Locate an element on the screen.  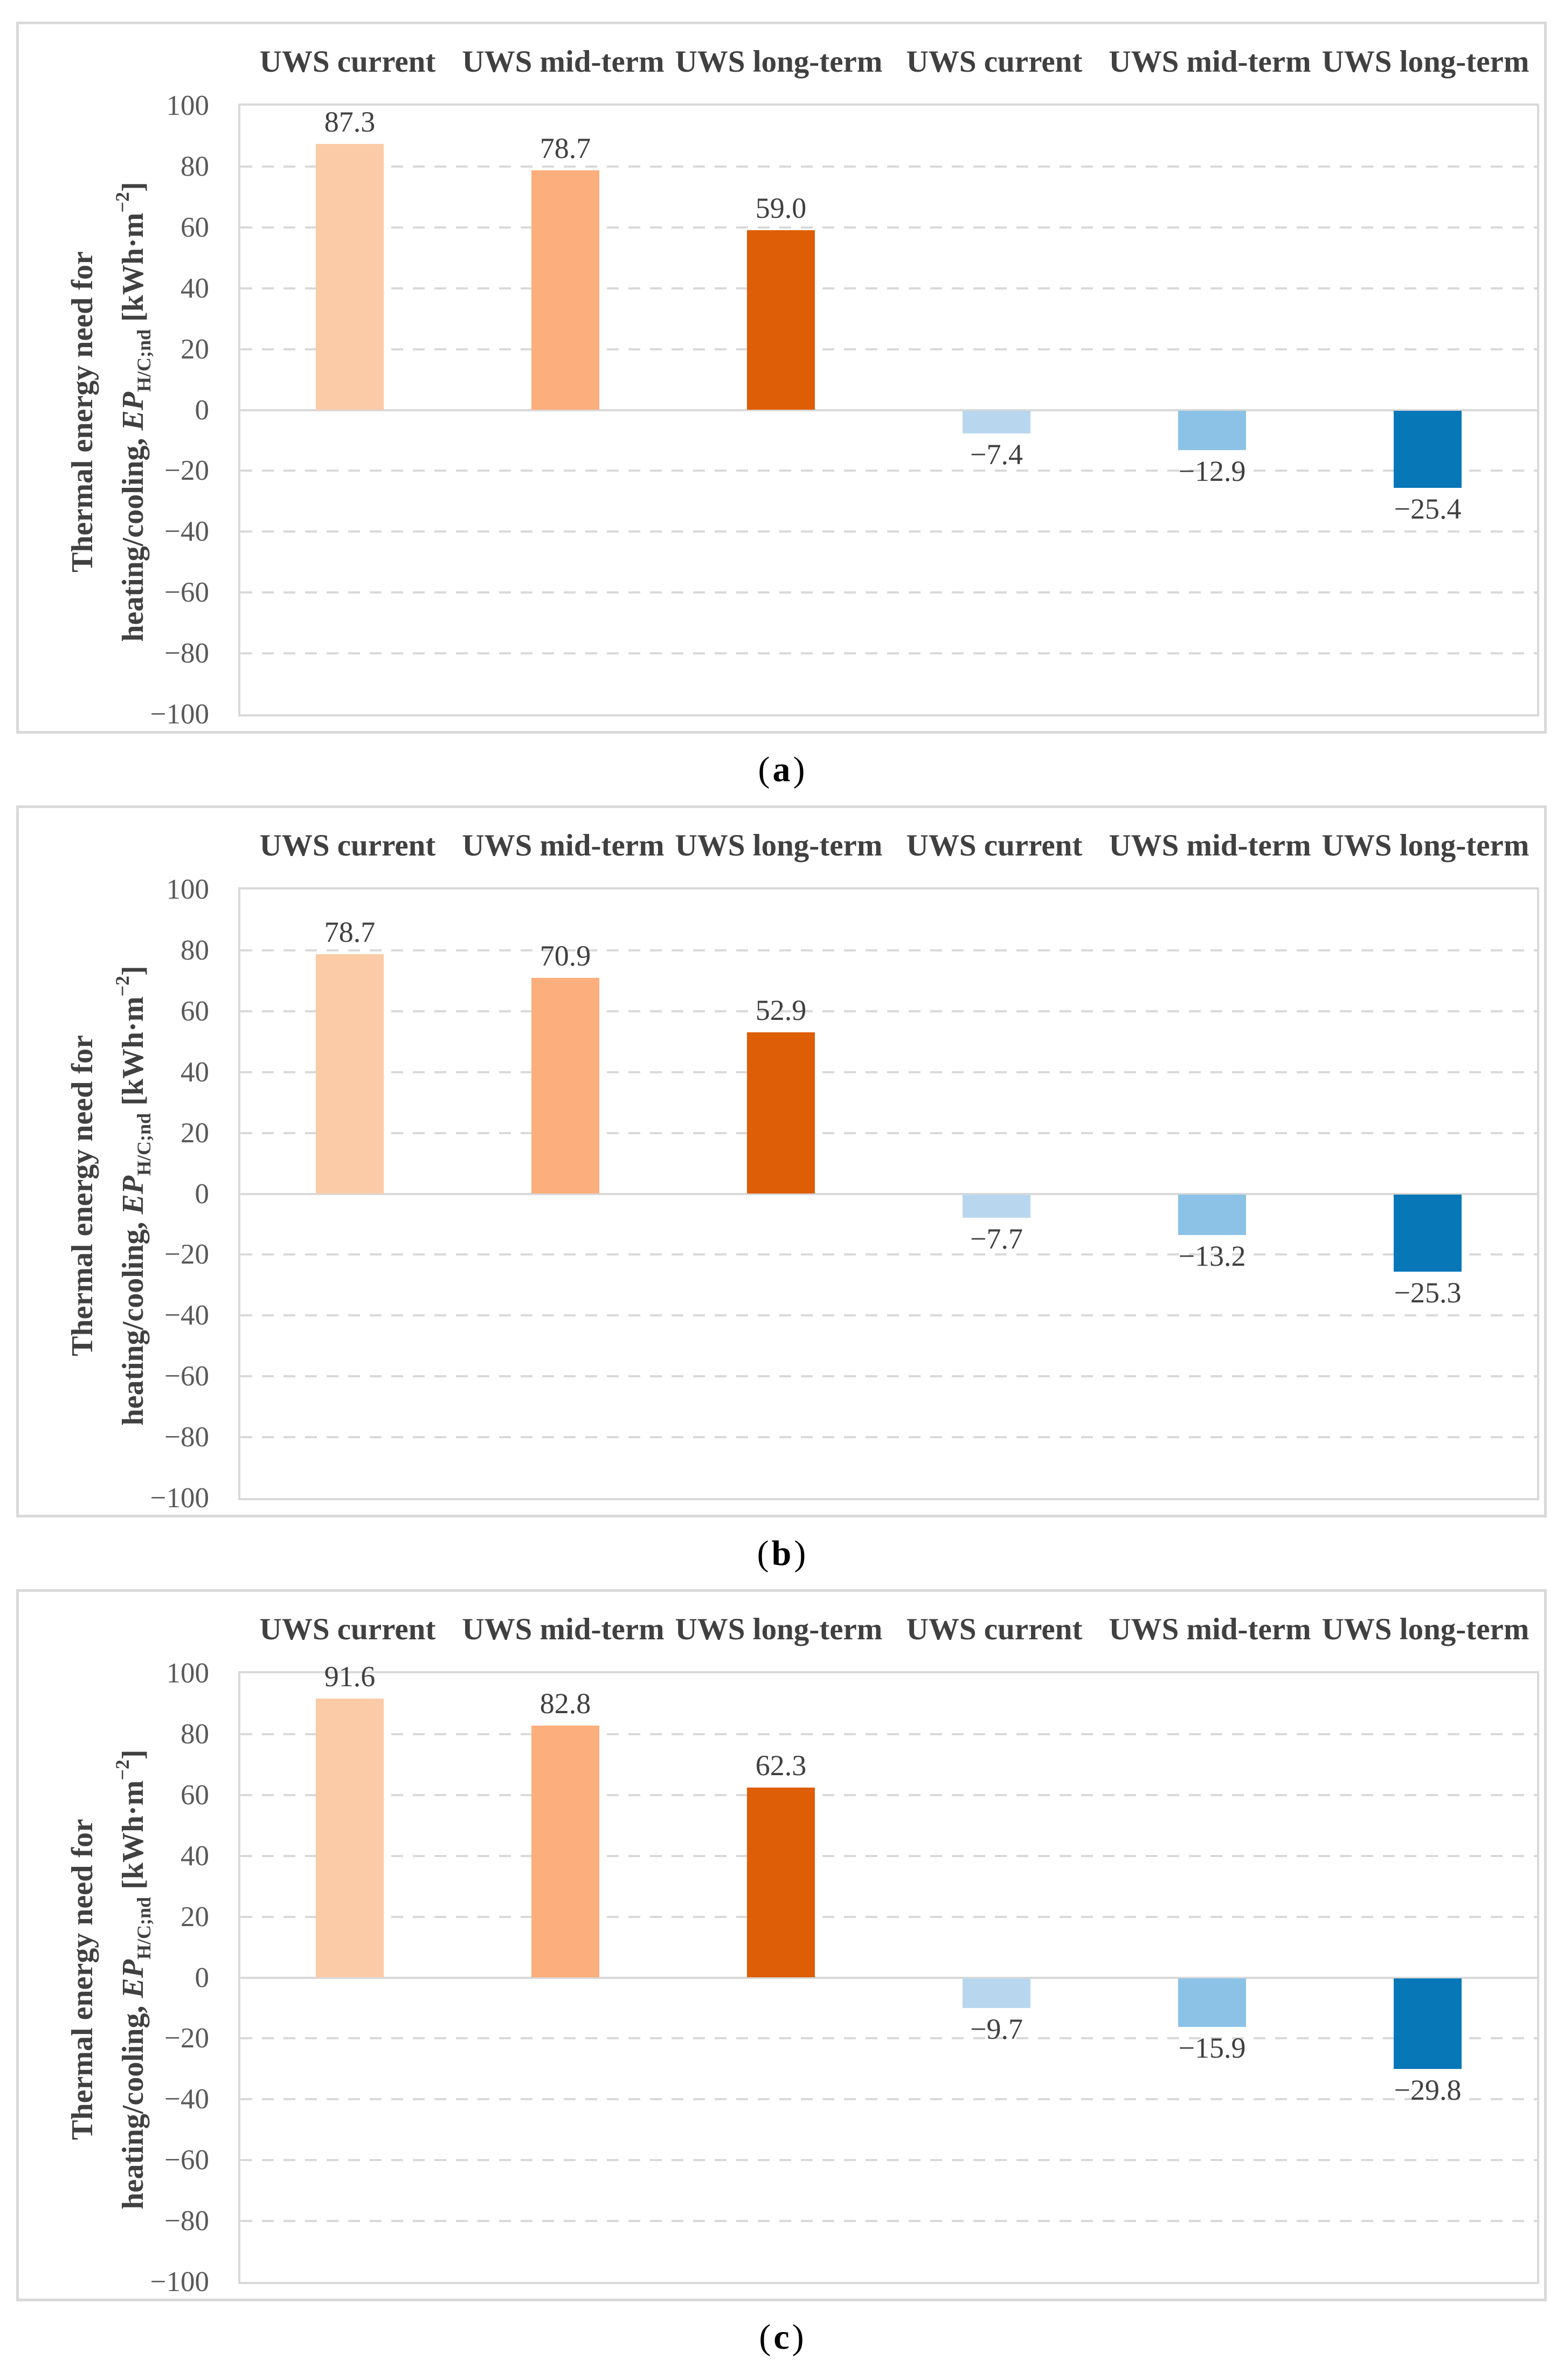
caption-a: (a) is located at coordinates (781, 769).